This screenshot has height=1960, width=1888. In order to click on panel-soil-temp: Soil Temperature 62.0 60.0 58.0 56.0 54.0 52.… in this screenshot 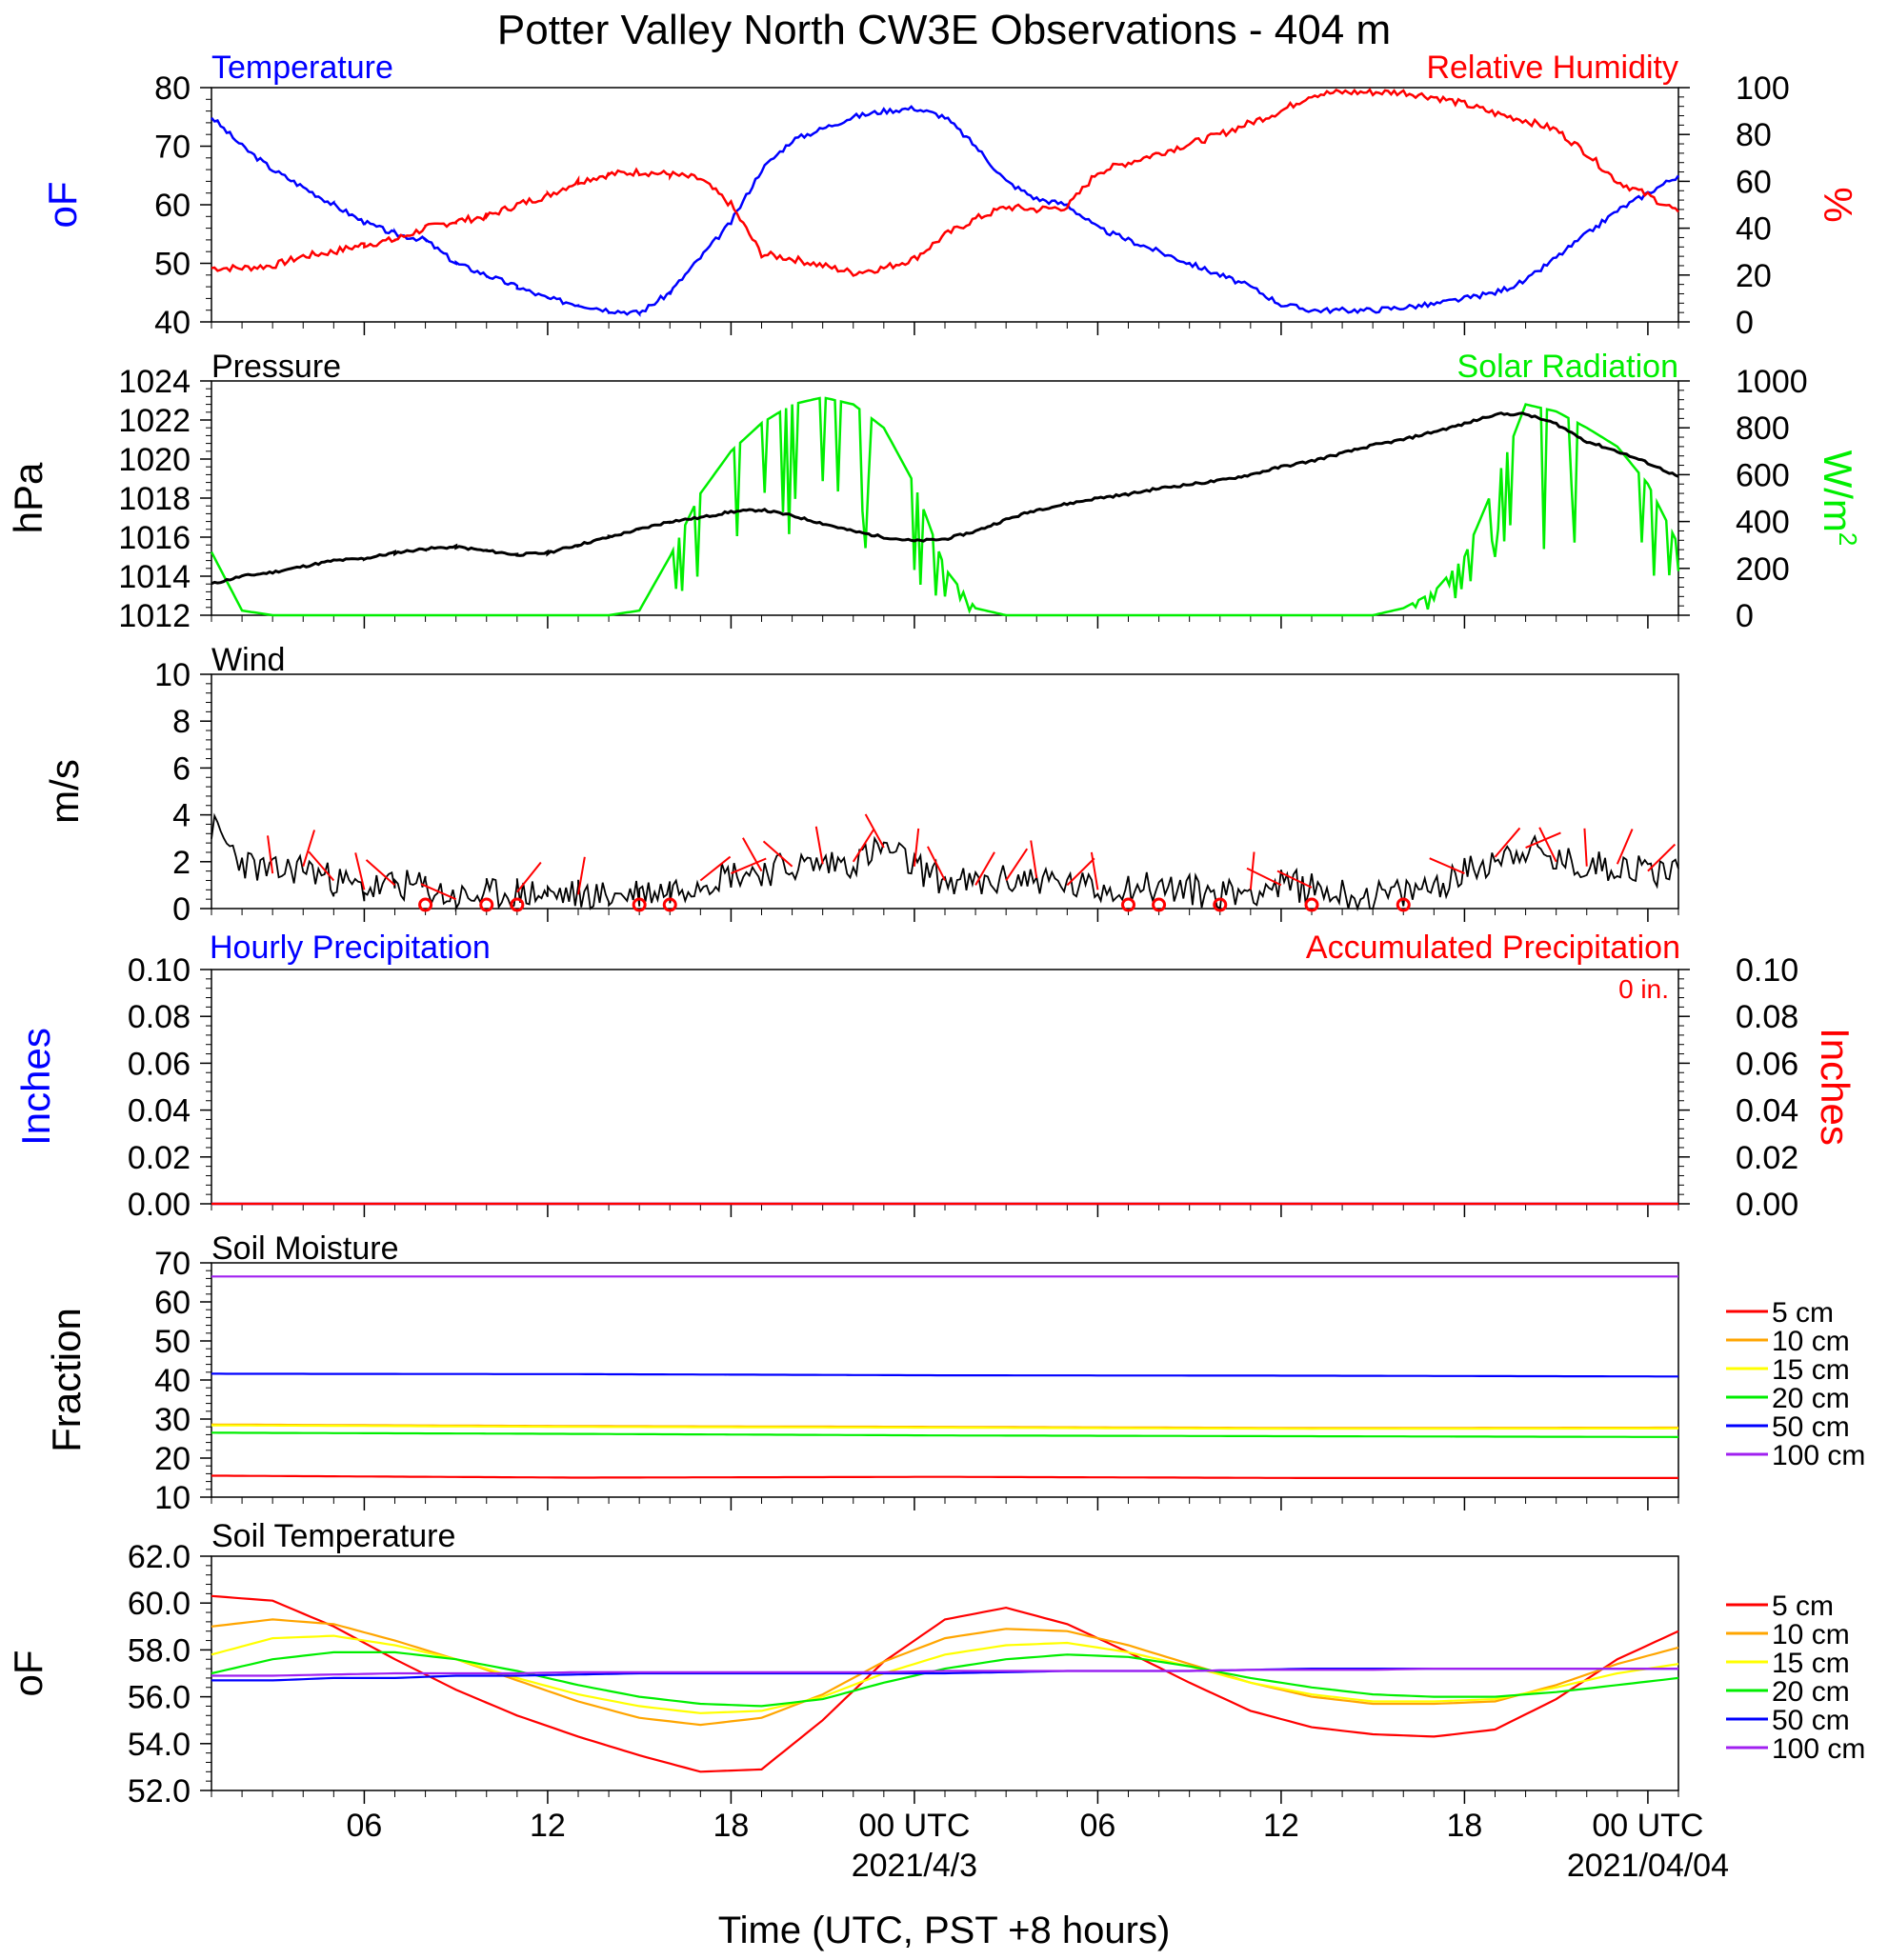, I will do `click(935, 1664)`.